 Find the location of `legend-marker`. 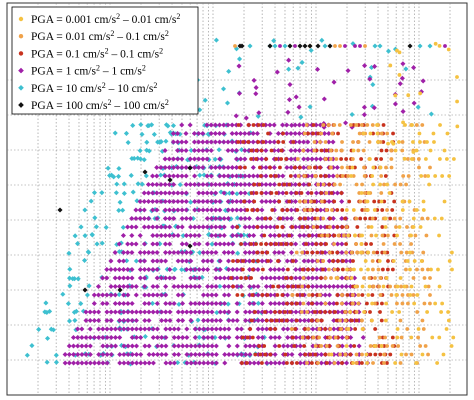

legend-marker is located at coordinates (21, 105).